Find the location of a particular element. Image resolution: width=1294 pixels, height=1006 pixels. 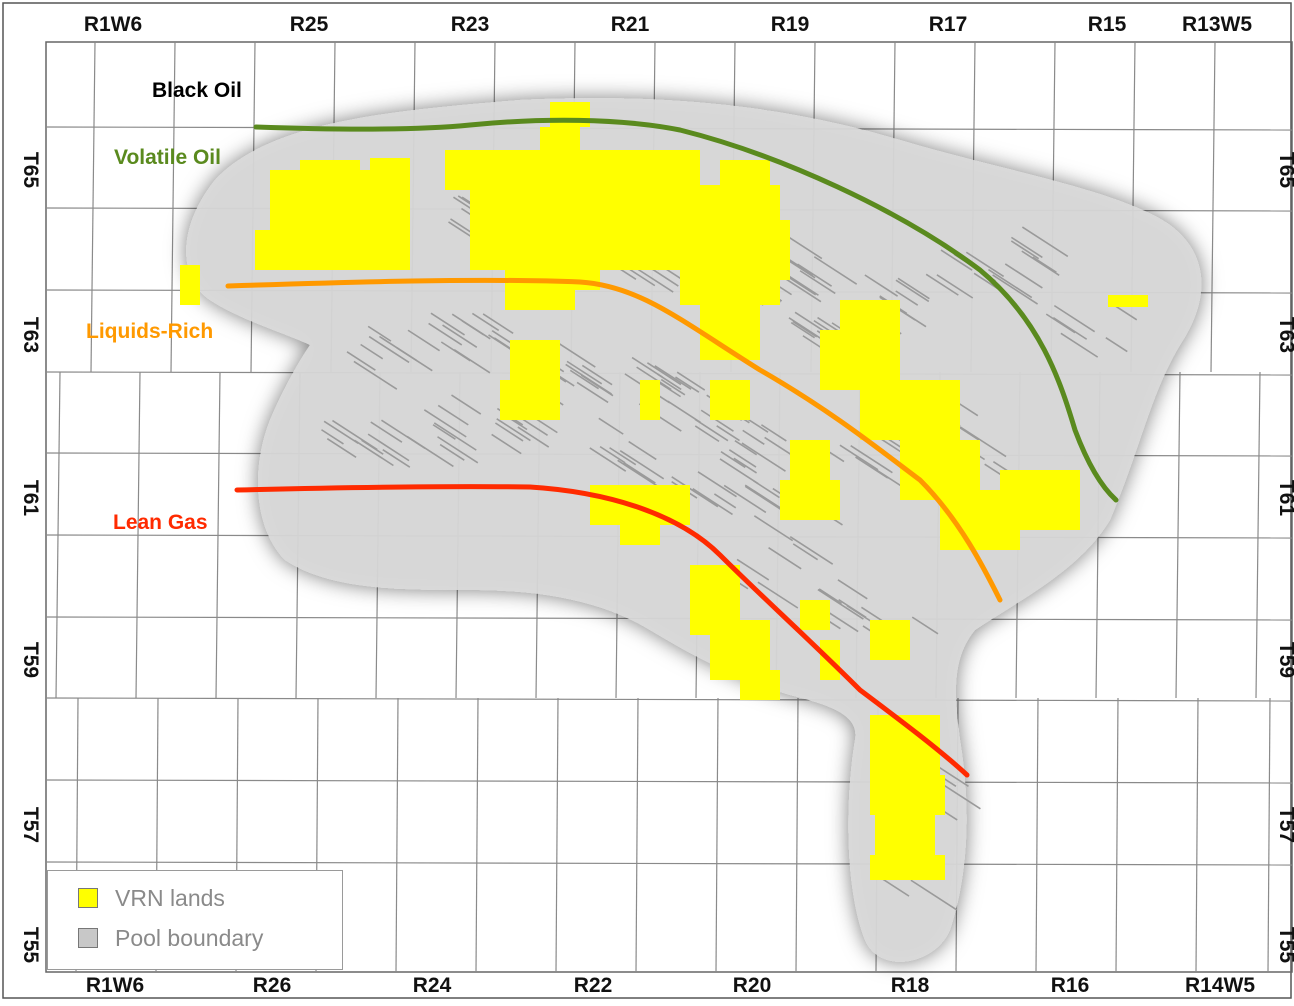

black-oil-label: Black Oil is located at coordinates (197, 90).